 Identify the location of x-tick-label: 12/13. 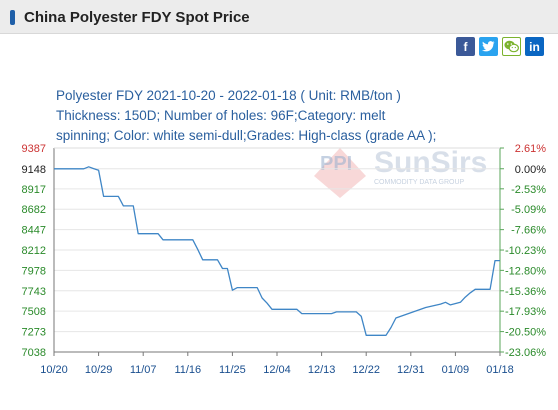
(322, 370).